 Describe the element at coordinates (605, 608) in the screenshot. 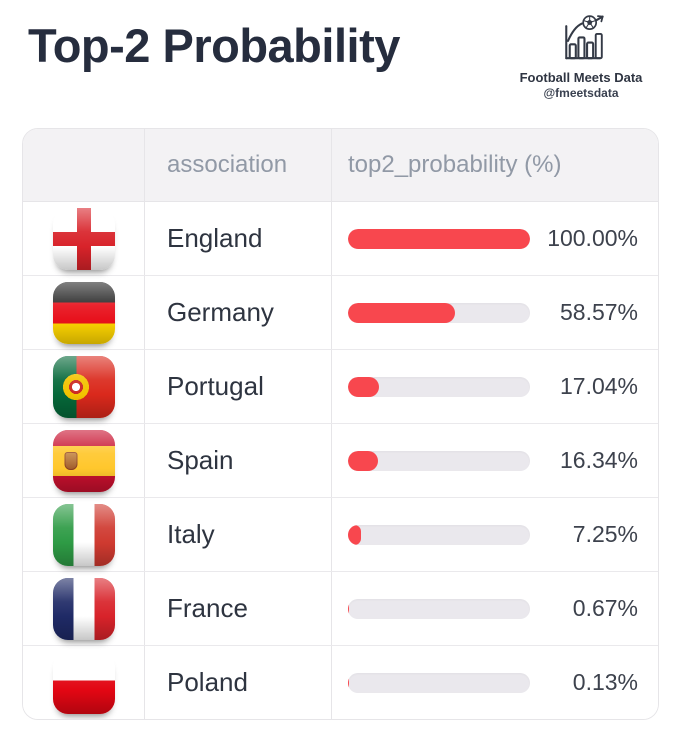

I see `probability-value: 0.67%` at that location.